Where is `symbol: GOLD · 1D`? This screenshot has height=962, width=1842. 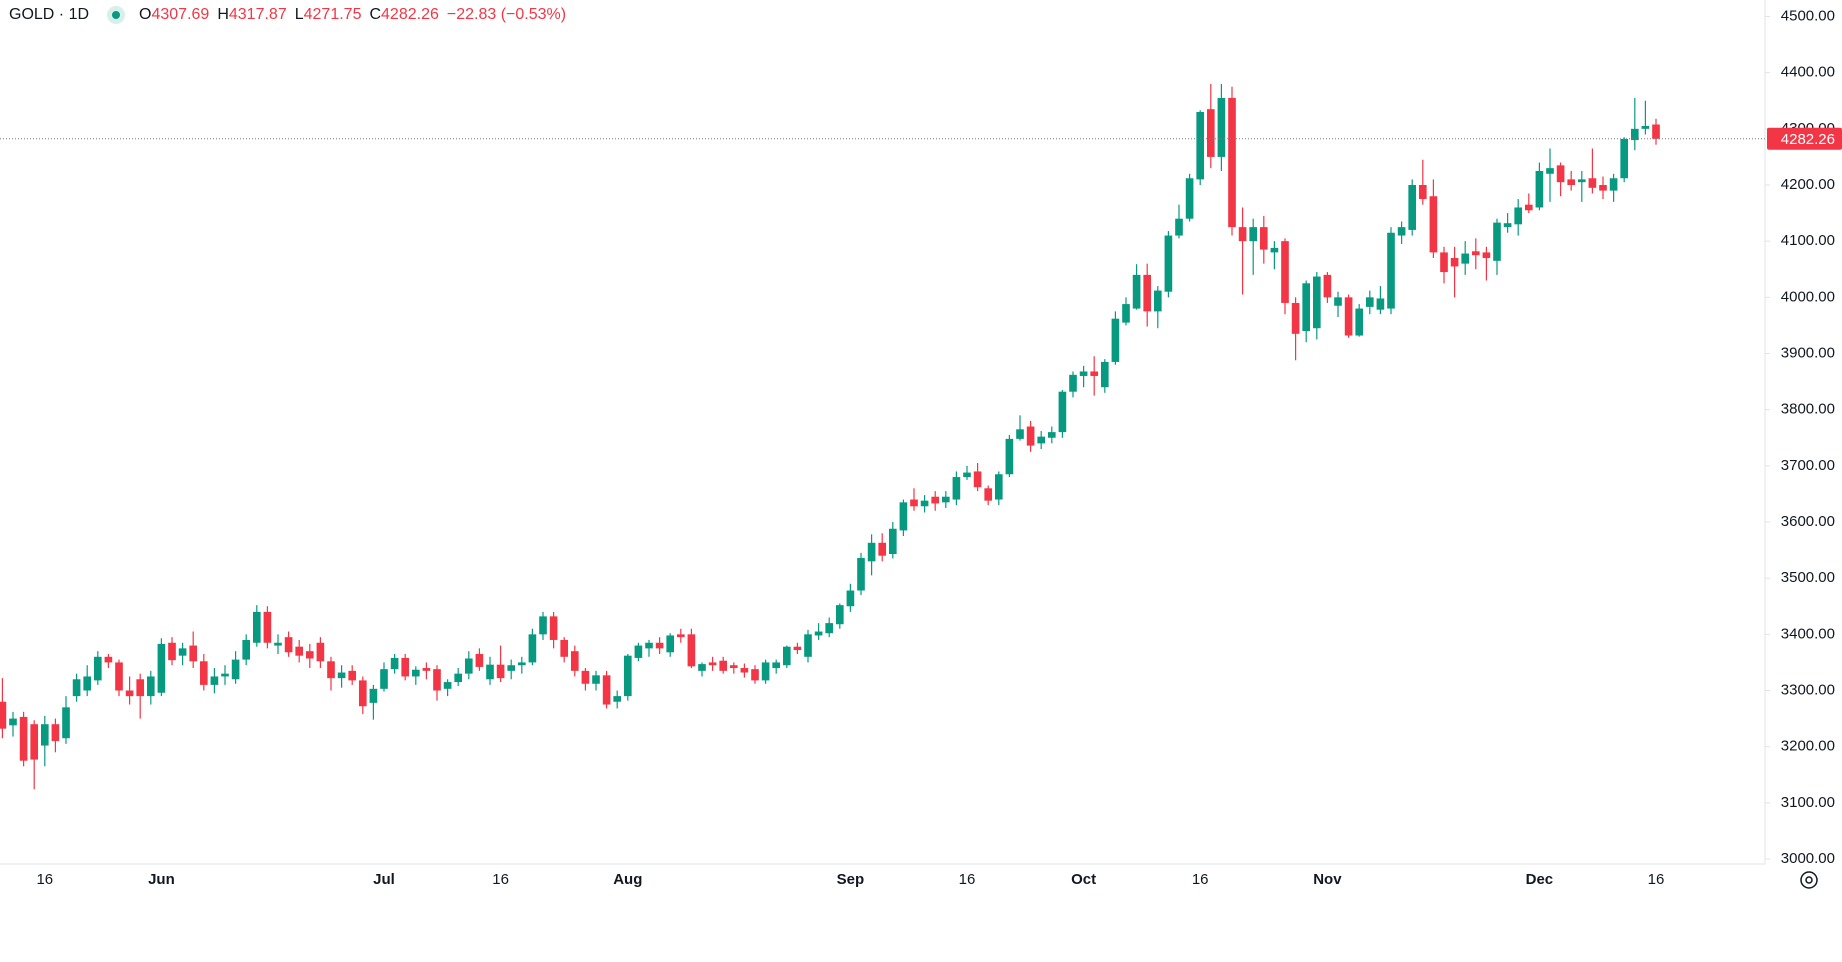
symbol: GOLD · 1D is located at coordinates (49, 14).